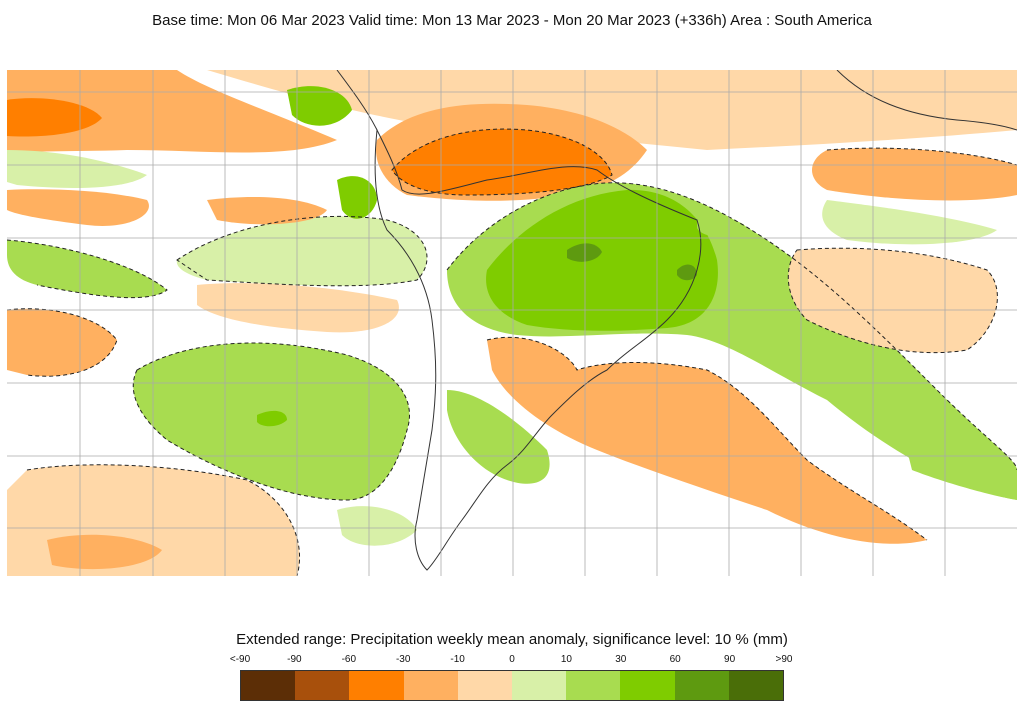  What do you see at coordinates (502, 162) in the screenshot?
I see `strong-dry-anomaly-amazon-north` at bounding box center [502, 162].